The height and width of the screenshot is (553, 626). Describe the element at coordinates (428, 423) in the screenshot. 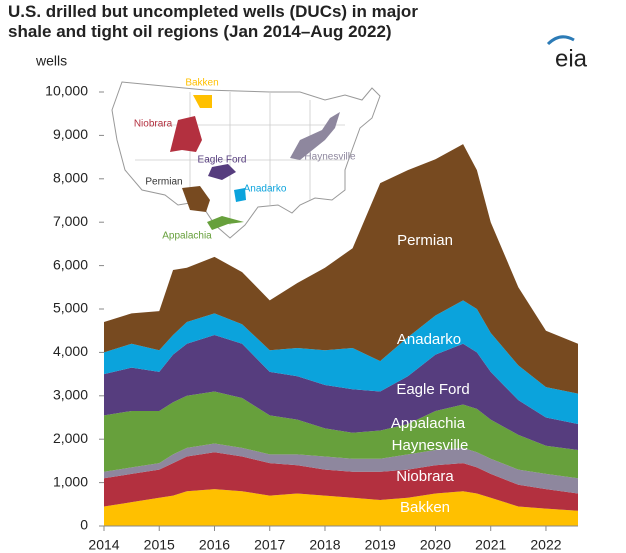

I see `series-label: Appalachia` at that location.